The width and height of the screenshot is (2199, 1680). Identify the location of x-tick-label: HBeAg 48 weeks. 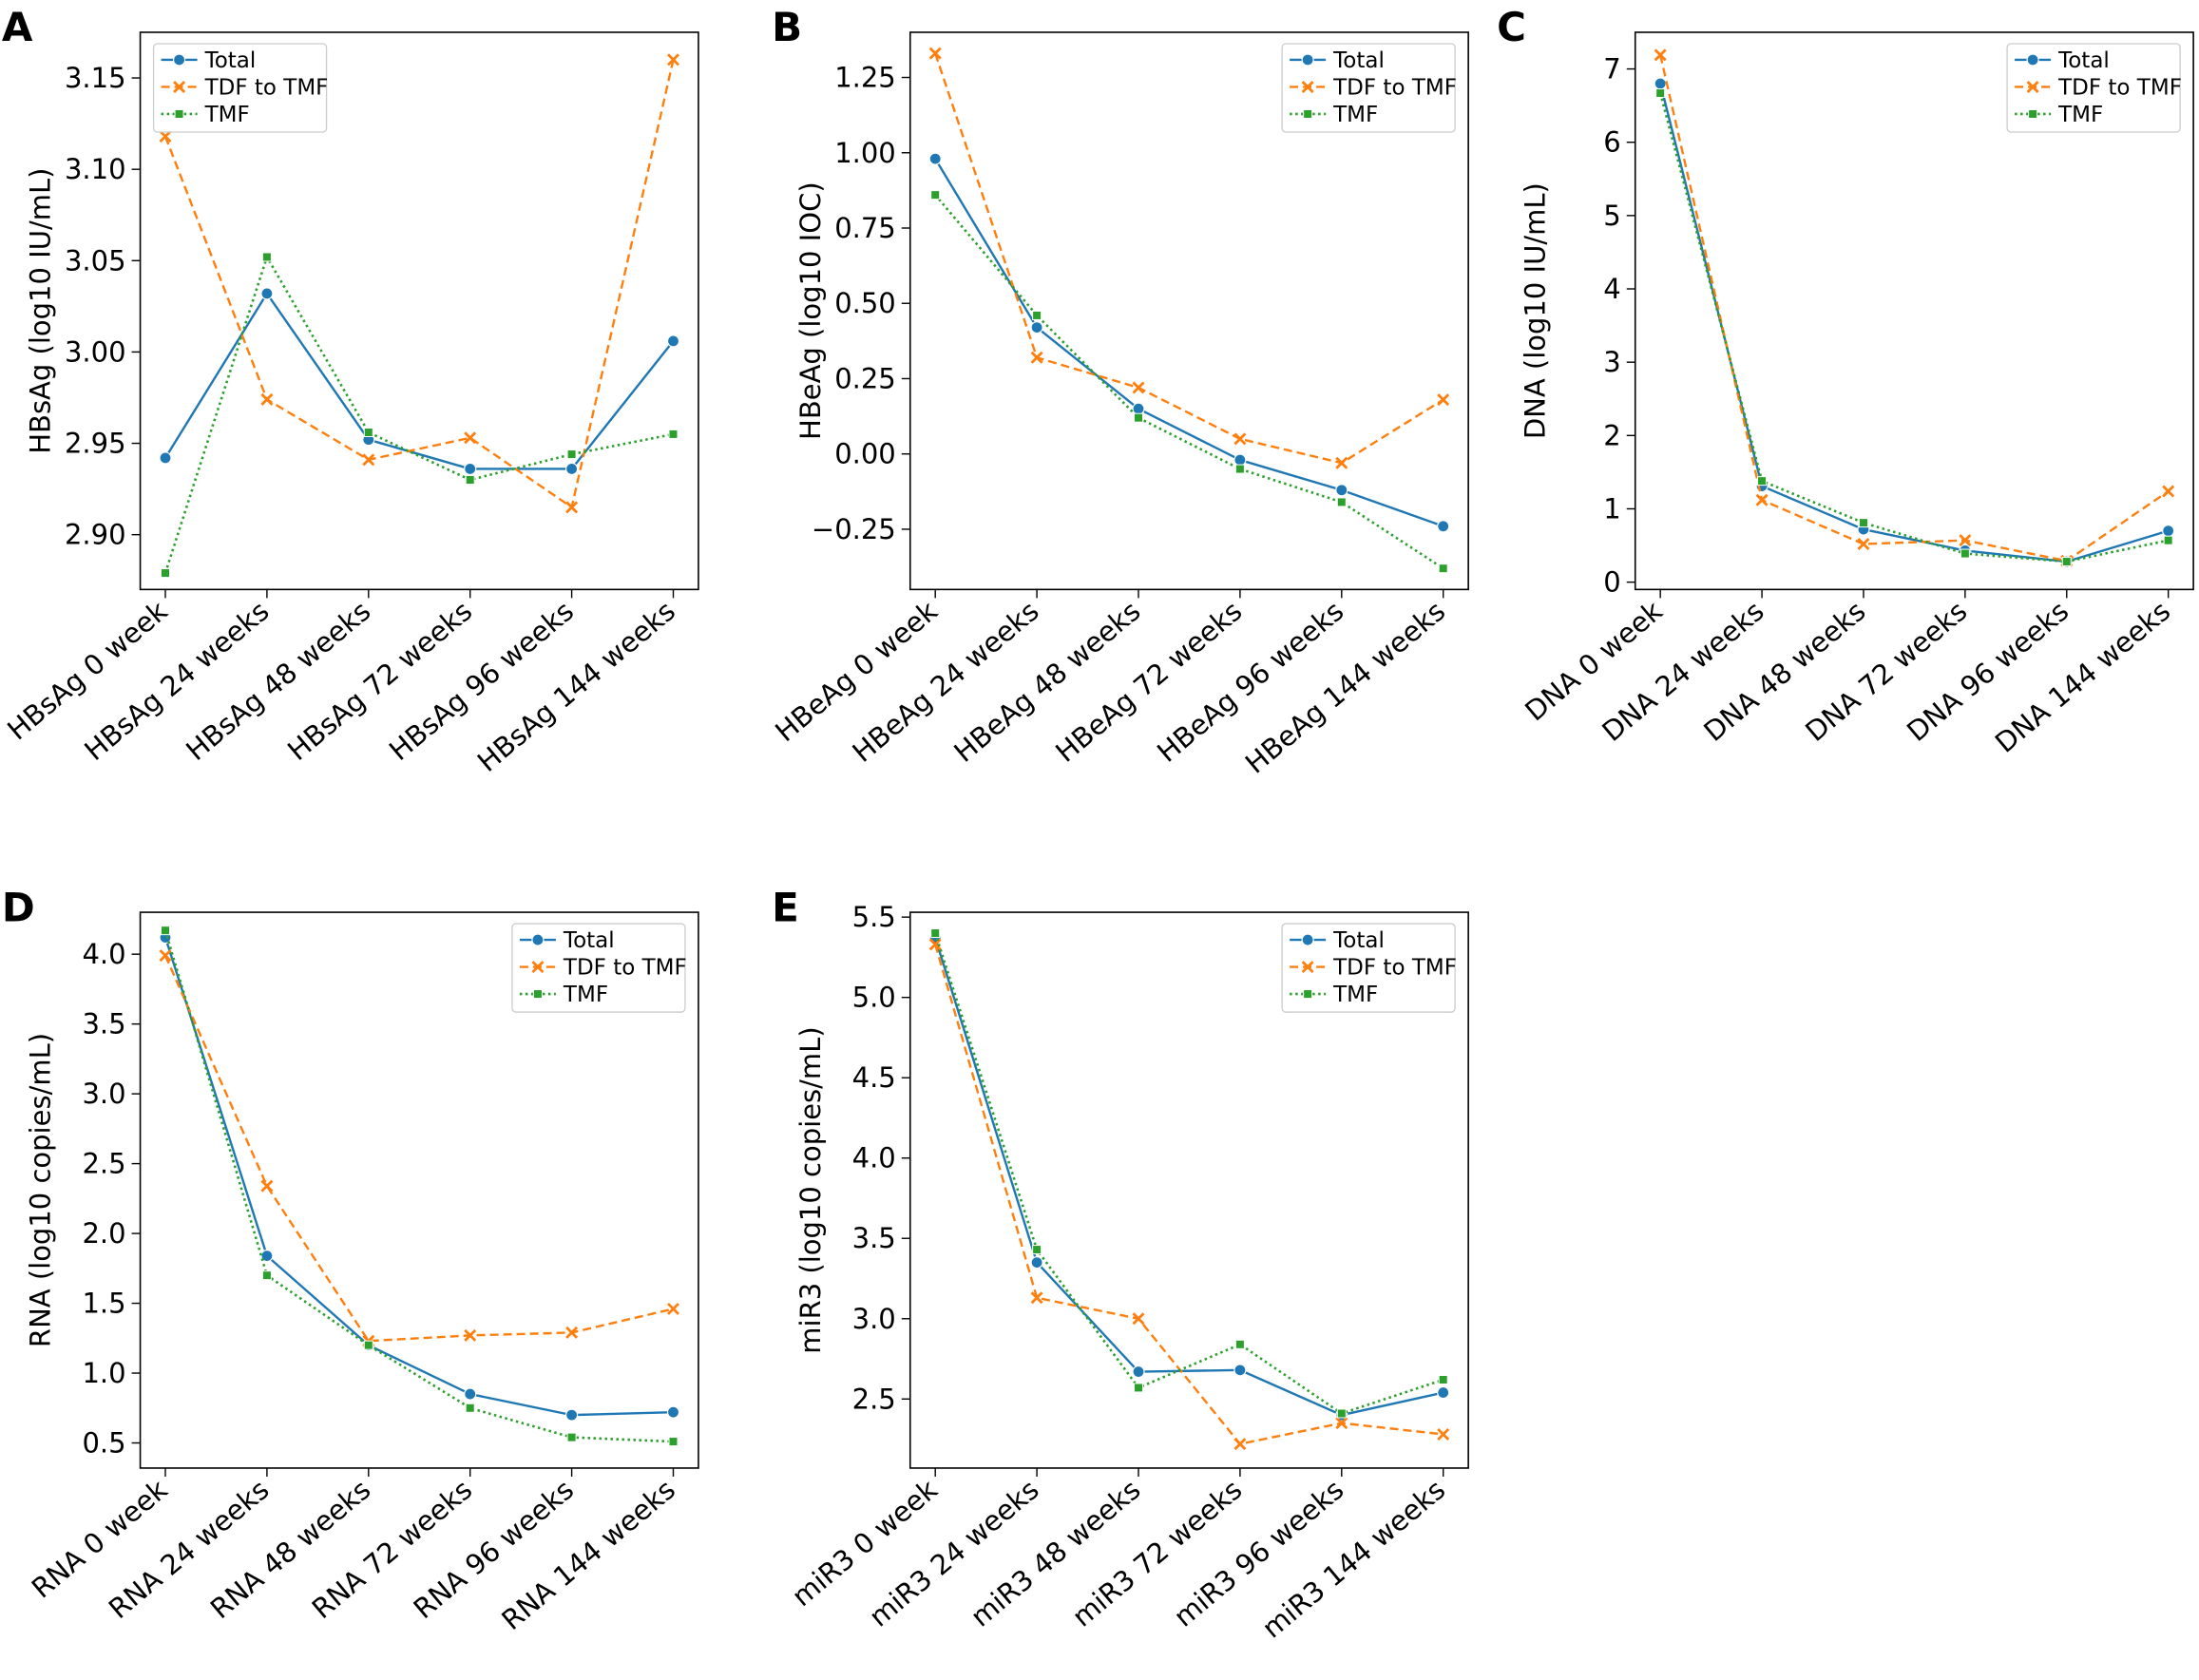
(1046, 682).